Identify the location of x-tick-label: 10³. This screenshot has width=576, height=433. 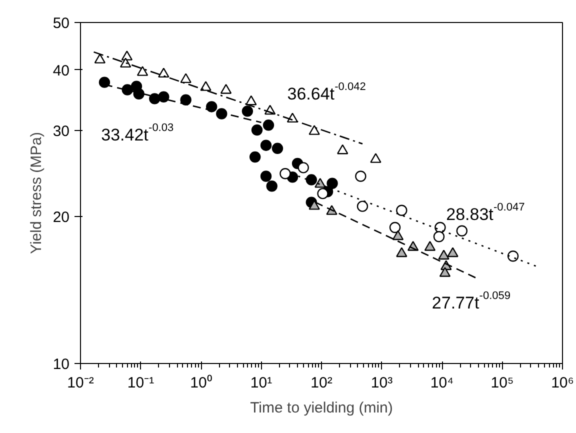
(381, 383).